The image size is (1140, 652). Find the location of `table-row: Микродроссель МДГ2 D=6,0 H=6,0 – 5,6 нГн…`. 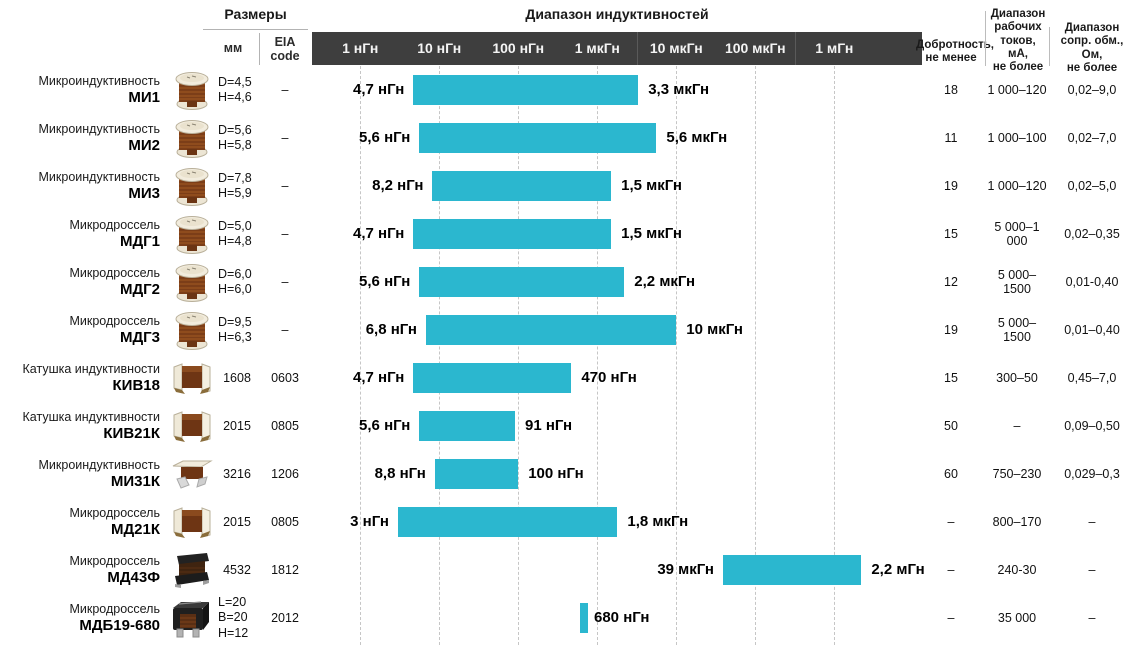

table-row: Микродроссель МДГ2 D=6,0 H=6,0 – 5,6 нГн… is located at coordinates (570, 282).